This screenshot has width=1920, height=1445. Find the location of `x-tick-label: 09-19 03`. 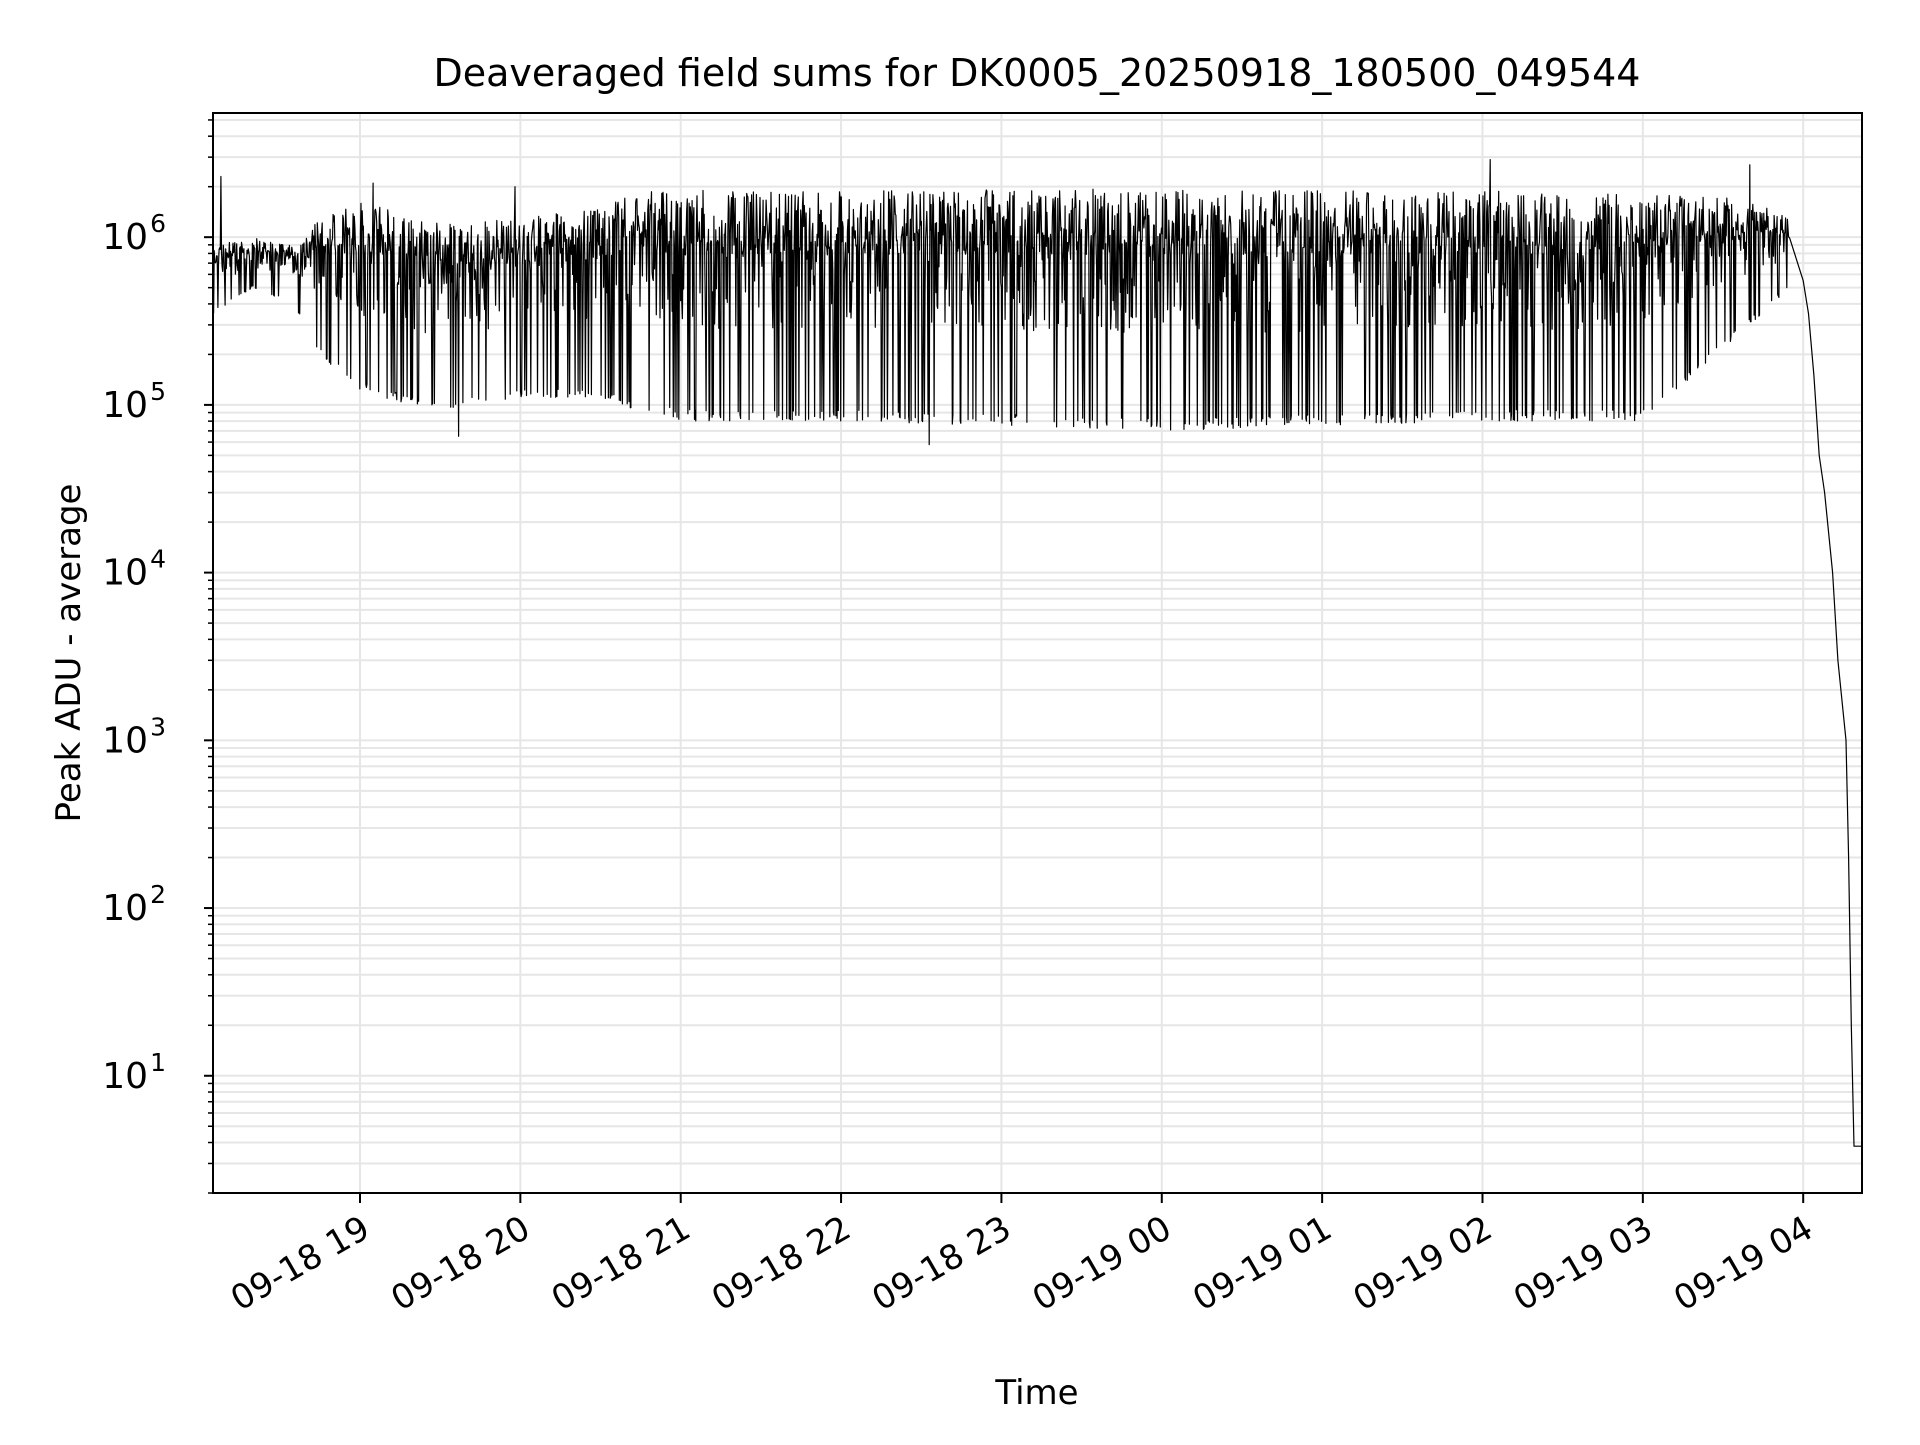

x-tick-label: 09-19 03 is located at coordinates (1583, 1263).